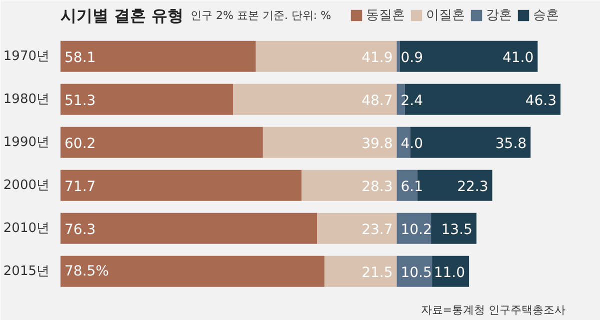  I want to click on data-label: 10.2, so click(416, 230).